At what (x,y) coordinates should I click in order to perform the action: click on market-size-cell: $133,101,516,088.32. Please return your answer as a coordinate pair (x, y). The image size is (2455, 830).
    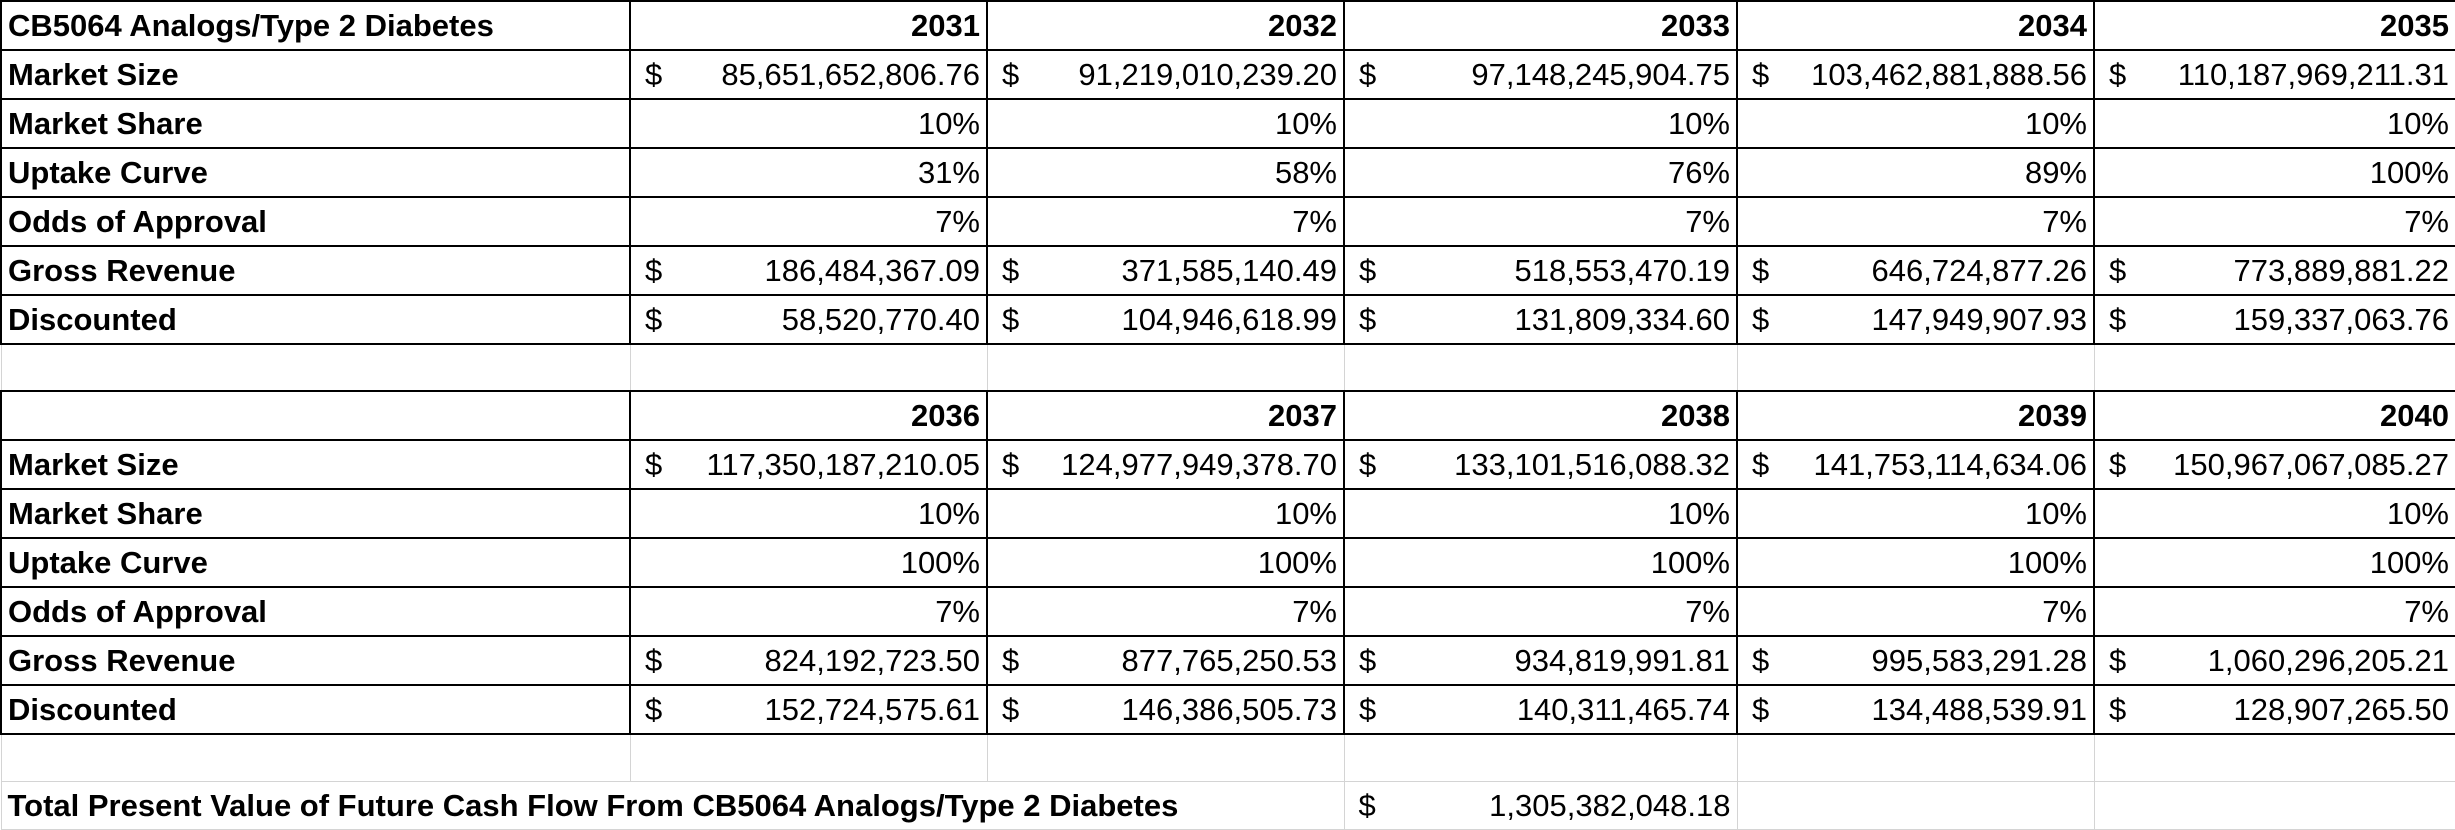
    Looking at the image, I should click on (1540, 464).